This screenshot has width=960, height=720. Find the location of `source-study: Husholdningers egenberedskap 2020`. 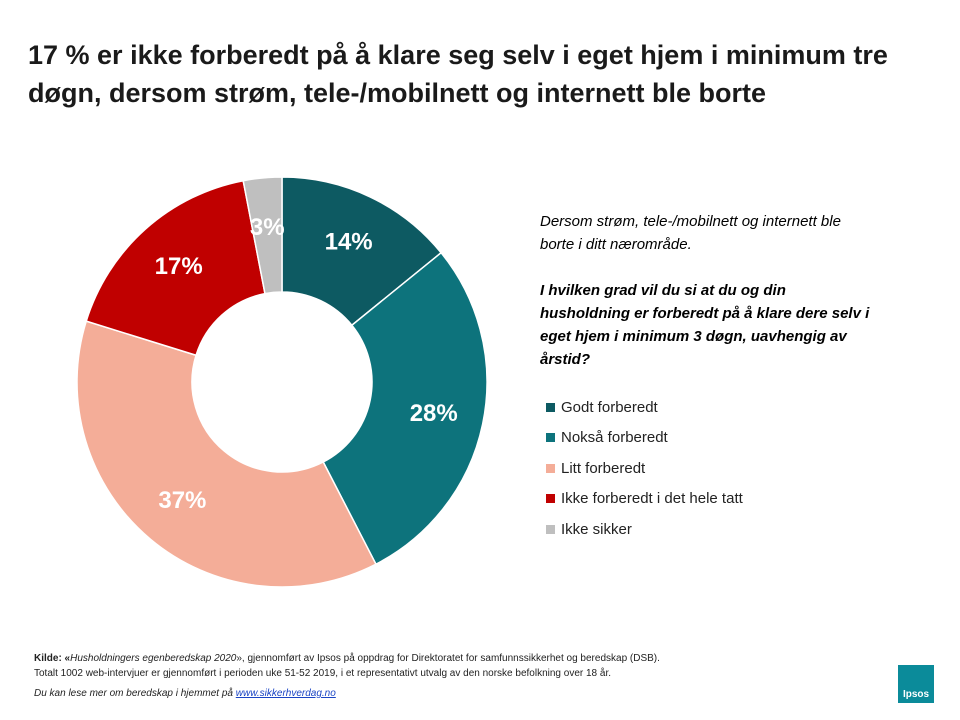

source-study: Husholdningers egenberedskap 2020 is located at coordinates (153, 658).